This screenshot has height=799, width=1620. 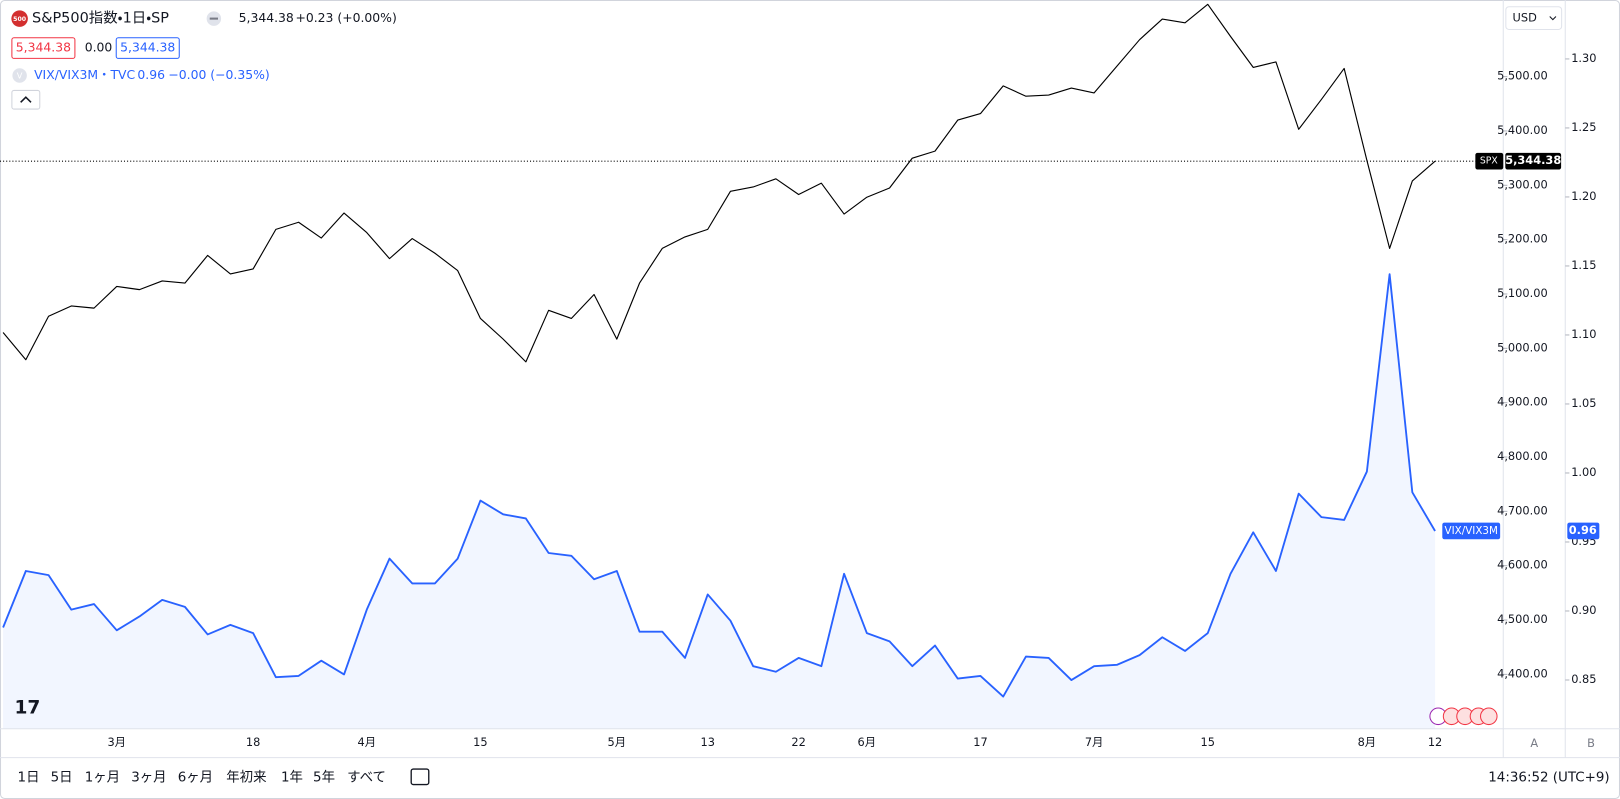 What do you see at coordinates (1522, 130) in the screenshot?
I see `y-tick-label: 5,400.00` at bounding box center [1522, 130].